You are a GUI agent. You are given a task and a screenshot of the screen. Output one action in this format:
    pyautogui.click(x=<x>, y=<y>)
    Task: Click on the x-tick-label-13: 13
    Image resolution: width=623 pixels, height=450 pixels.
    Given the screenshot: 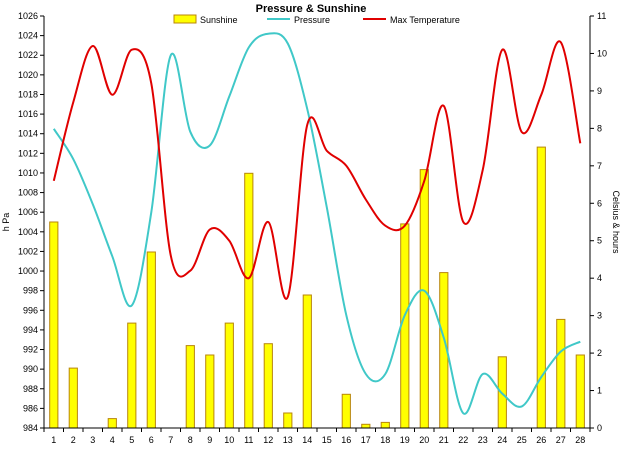 What is the action you would take?
    pyautogui.click(x=288, y=440)
    